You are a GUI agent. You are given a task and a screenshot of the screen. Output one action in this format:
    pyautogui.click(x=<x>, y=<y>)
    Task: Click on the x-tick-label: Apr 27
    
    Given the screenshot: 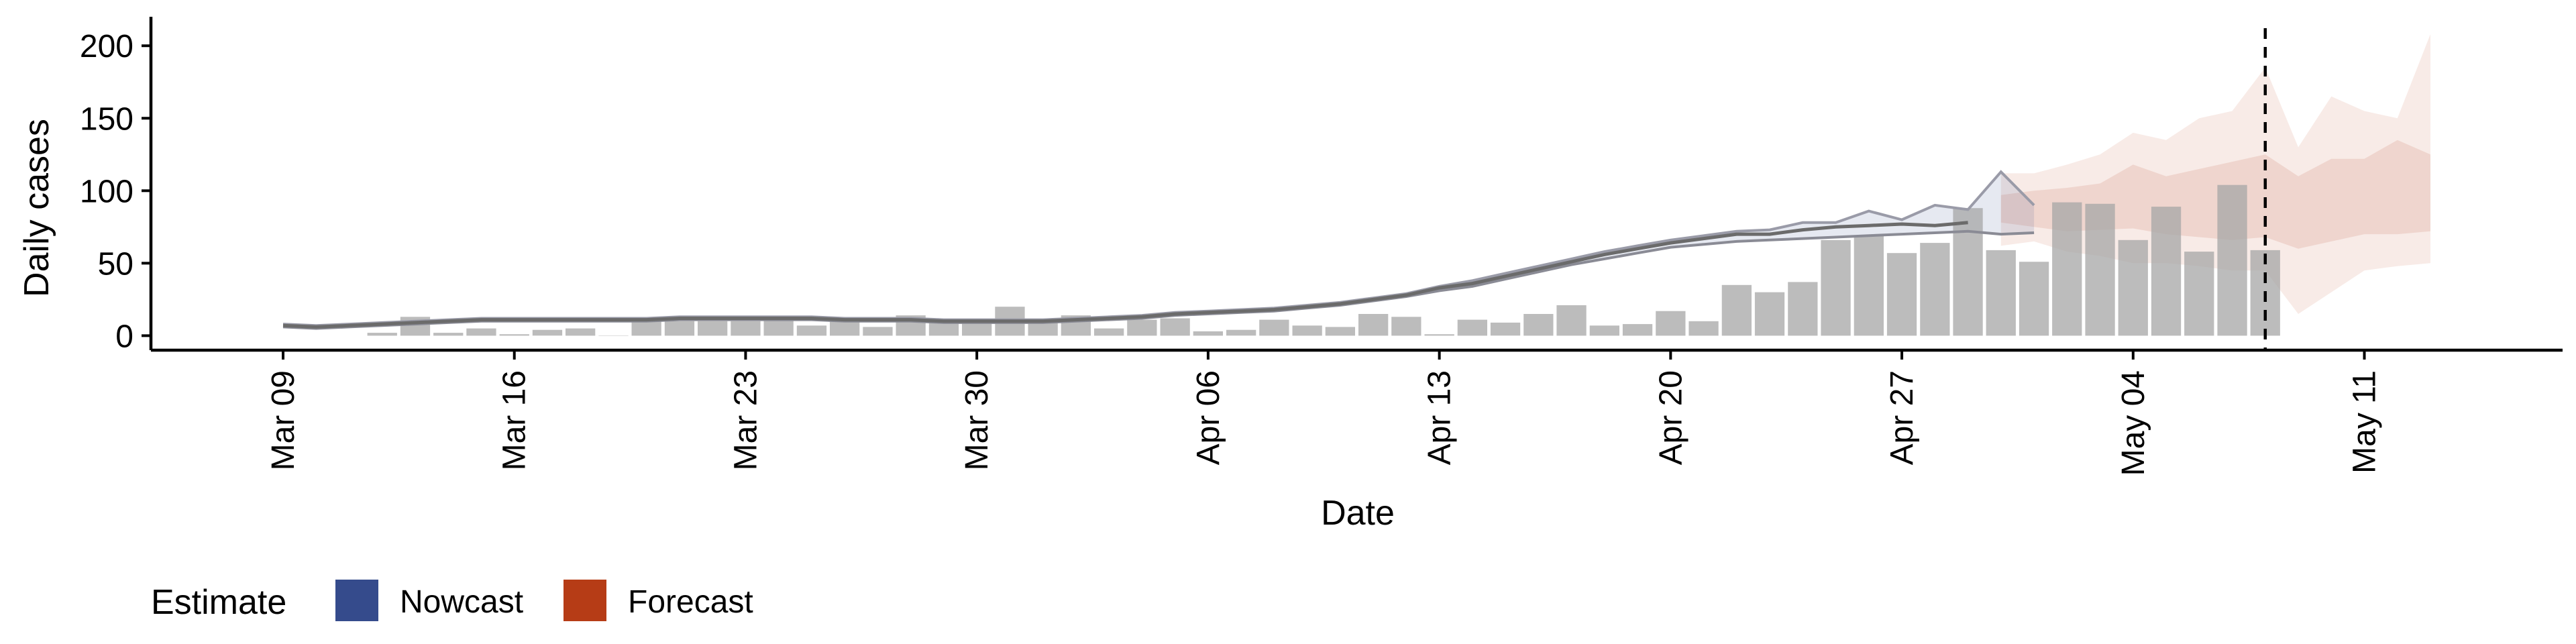 What is the action you would take?
    pyautogui.click(x=1902, y=417)
    